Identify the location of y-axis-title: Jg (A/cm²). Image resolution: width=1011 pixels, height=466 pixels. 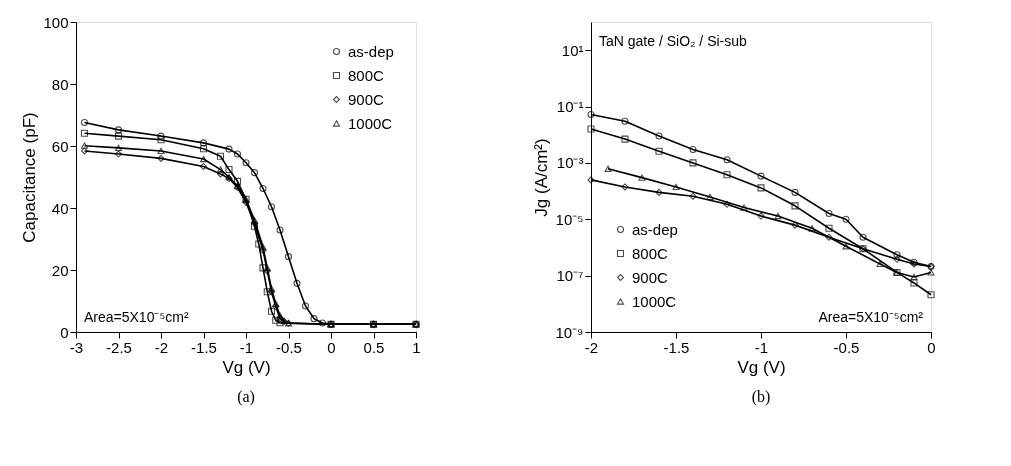
(542, 177).